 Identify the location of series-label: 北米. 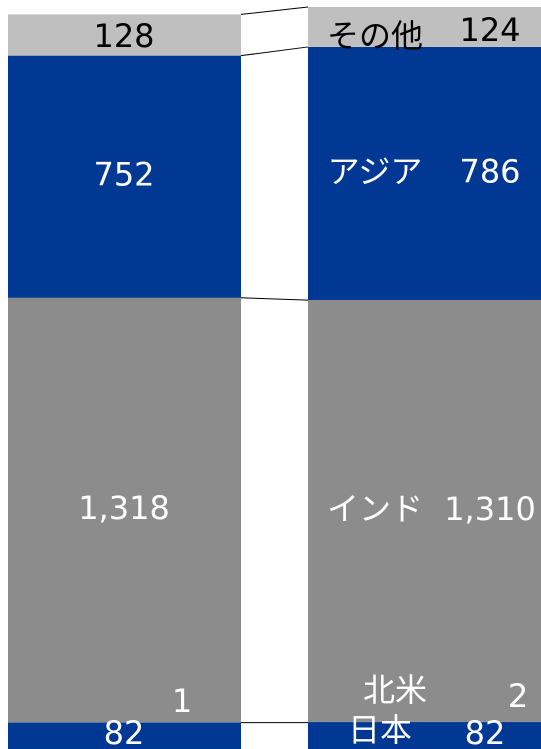
(395, 690).